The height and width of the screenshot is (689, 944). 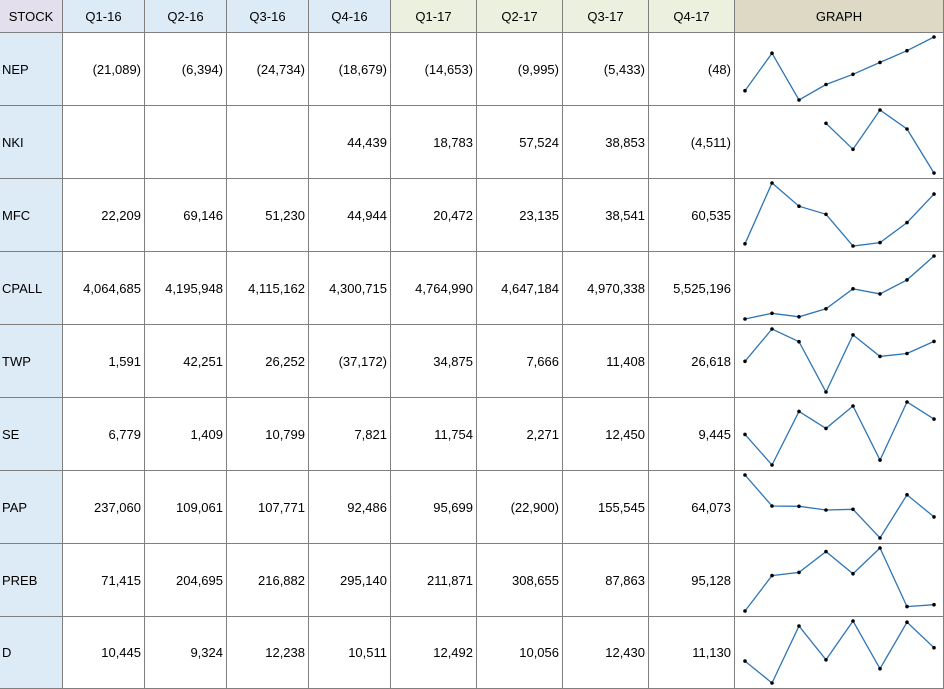 What do you see at coordinates (520, 215) in the screenshot?
I see `value-cell-mfc-q5: 23,135` at bounding box center [520, 215].